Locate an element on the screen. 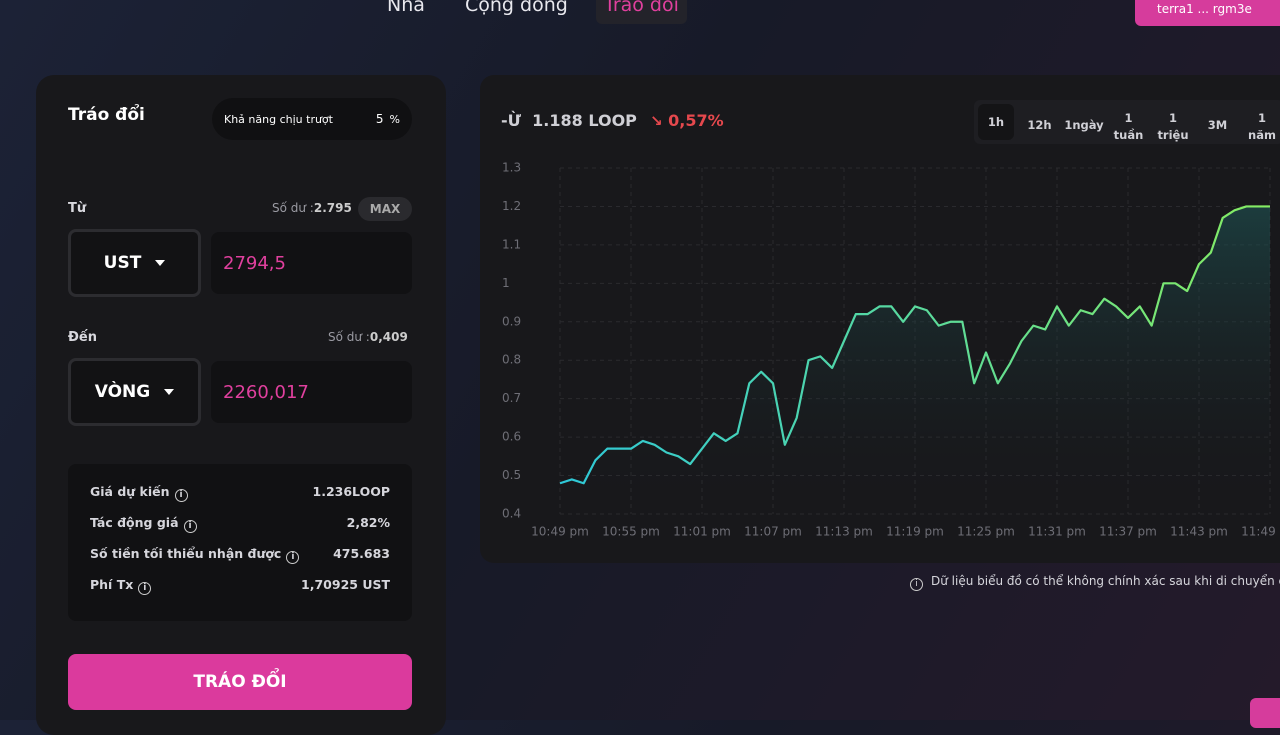  x-tick-label: 11:25 pm is located at coordinates (986, 532).